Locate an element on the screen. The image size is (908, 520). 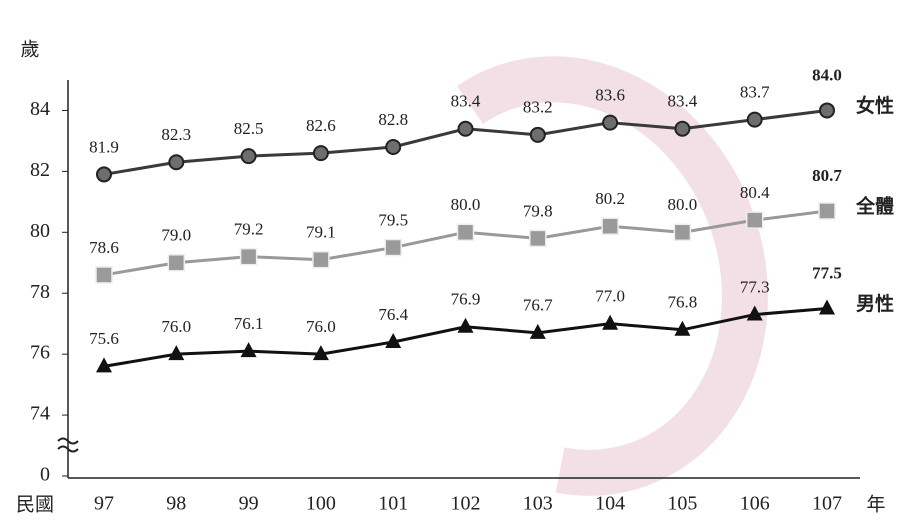
value-label: 80.2 is located at coordinates (610, 198).